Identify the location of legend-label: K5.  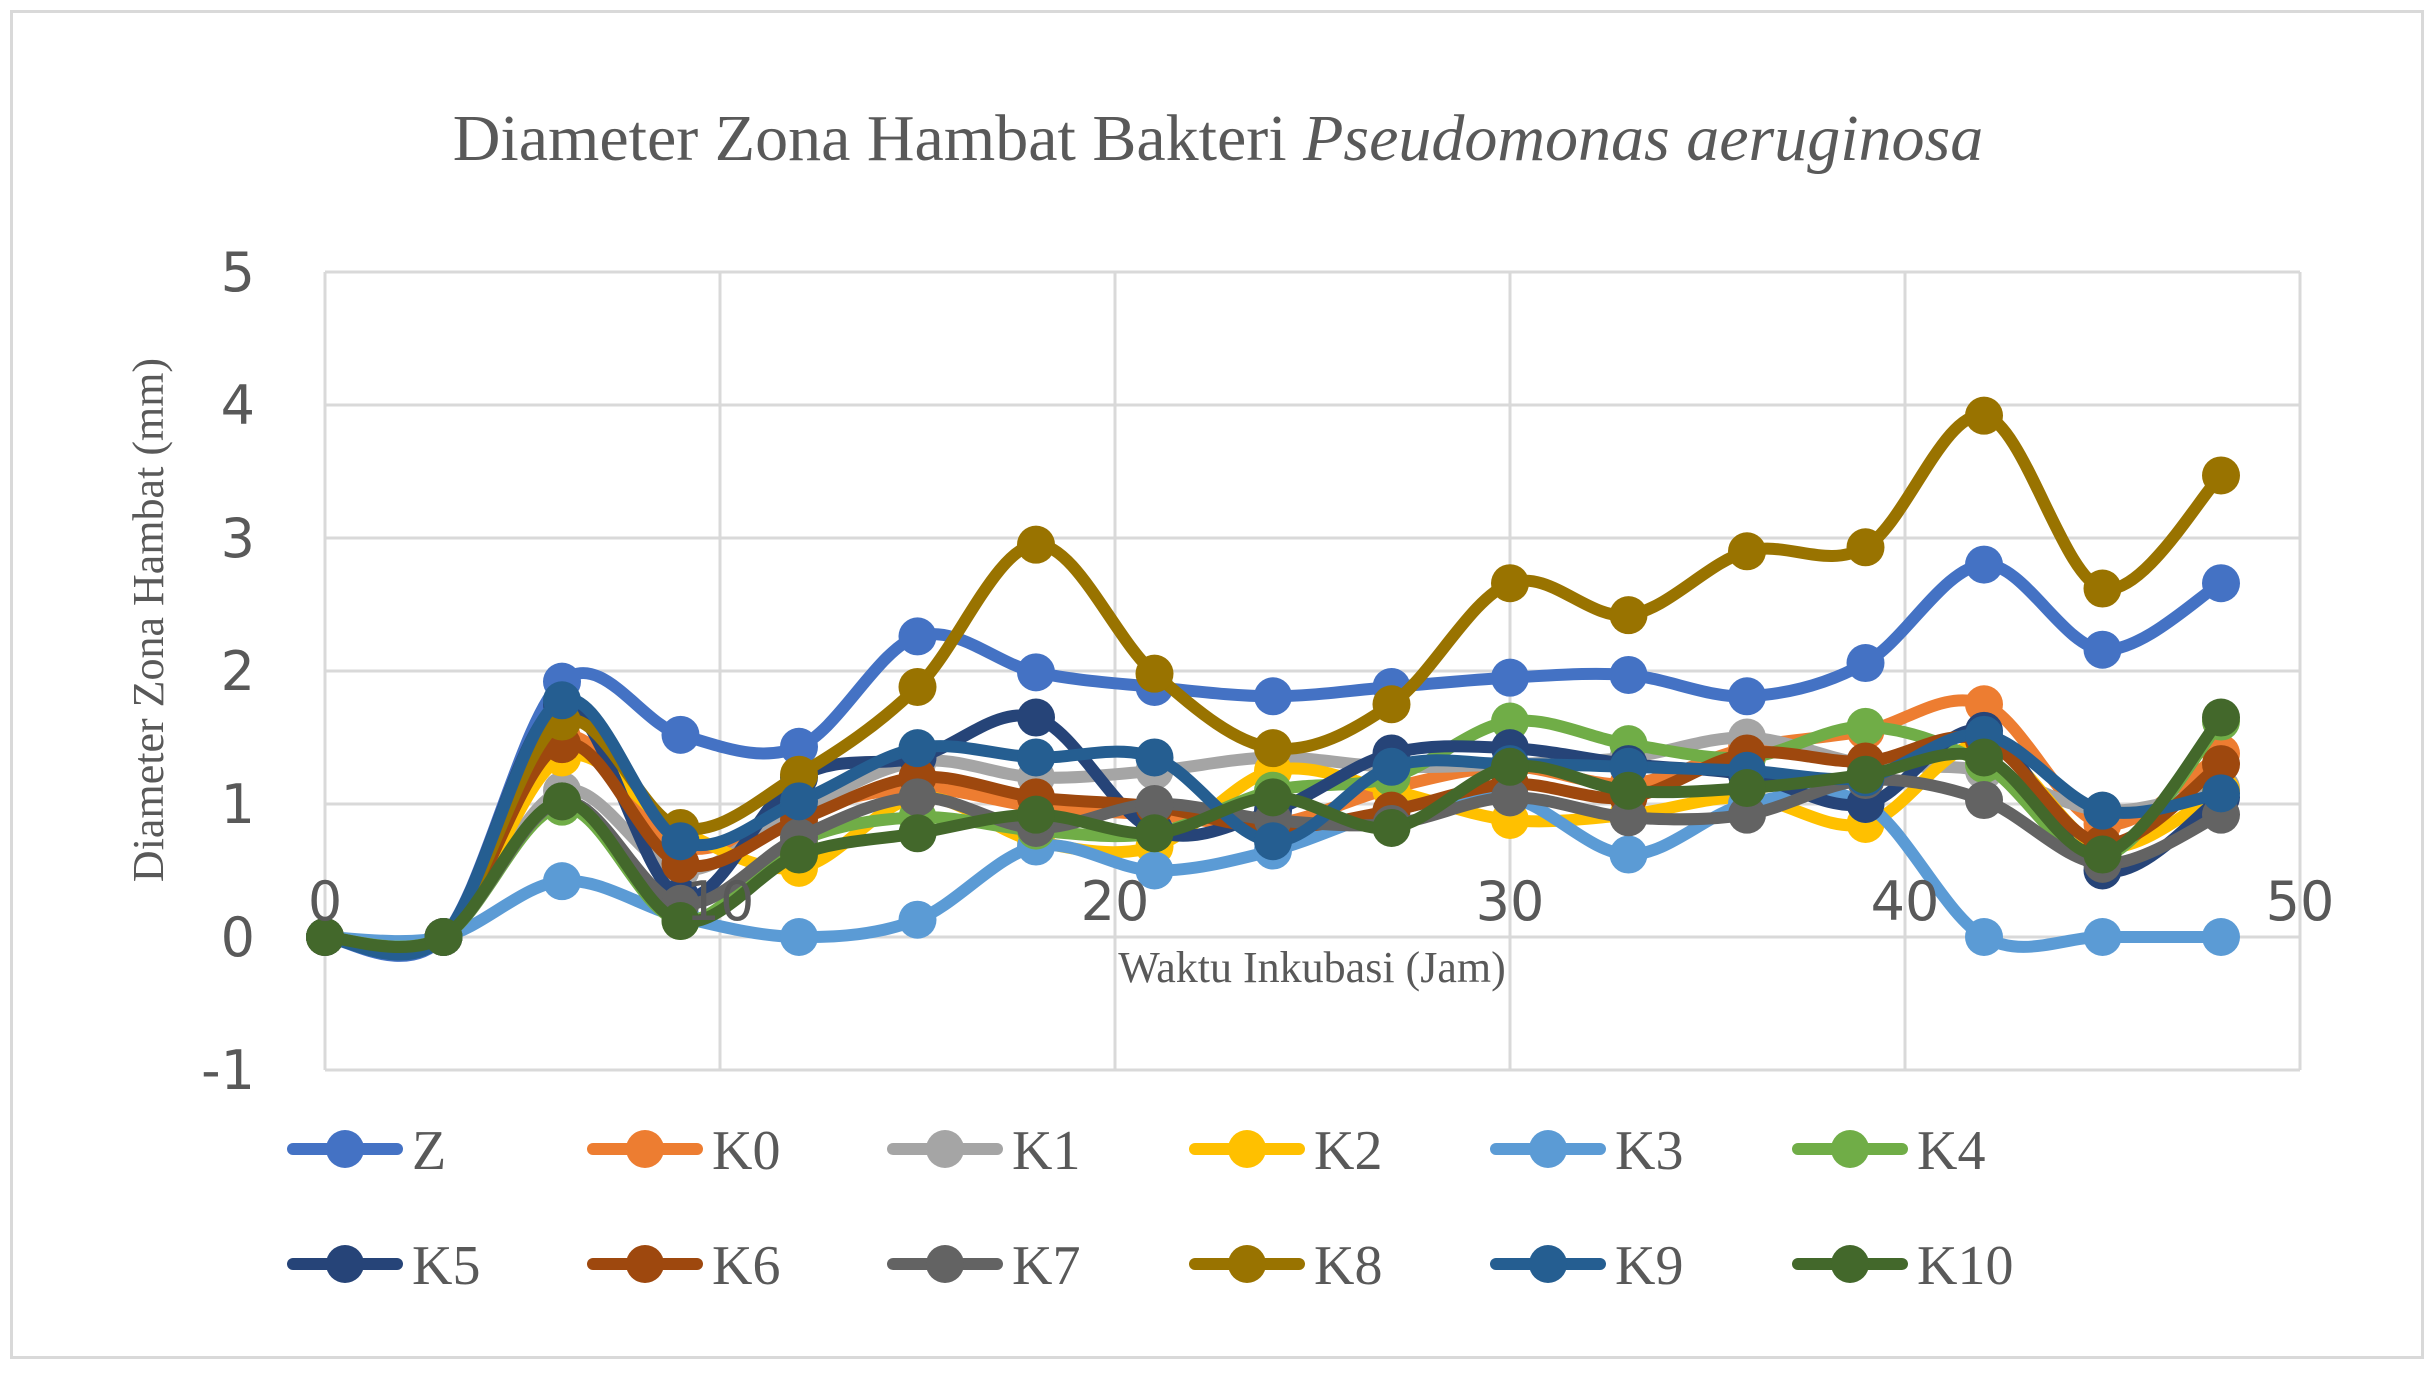
(446, 1266).